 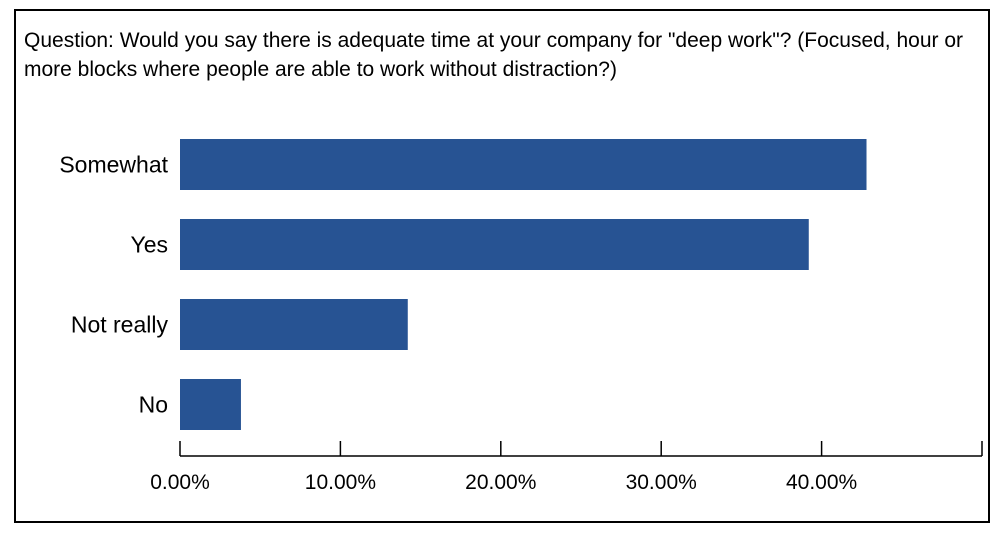 What do you see at coordinates (340, 482) in the screenshot?
I see `x-tick-label-1: 10.00%` at bounding box center [340, 482].